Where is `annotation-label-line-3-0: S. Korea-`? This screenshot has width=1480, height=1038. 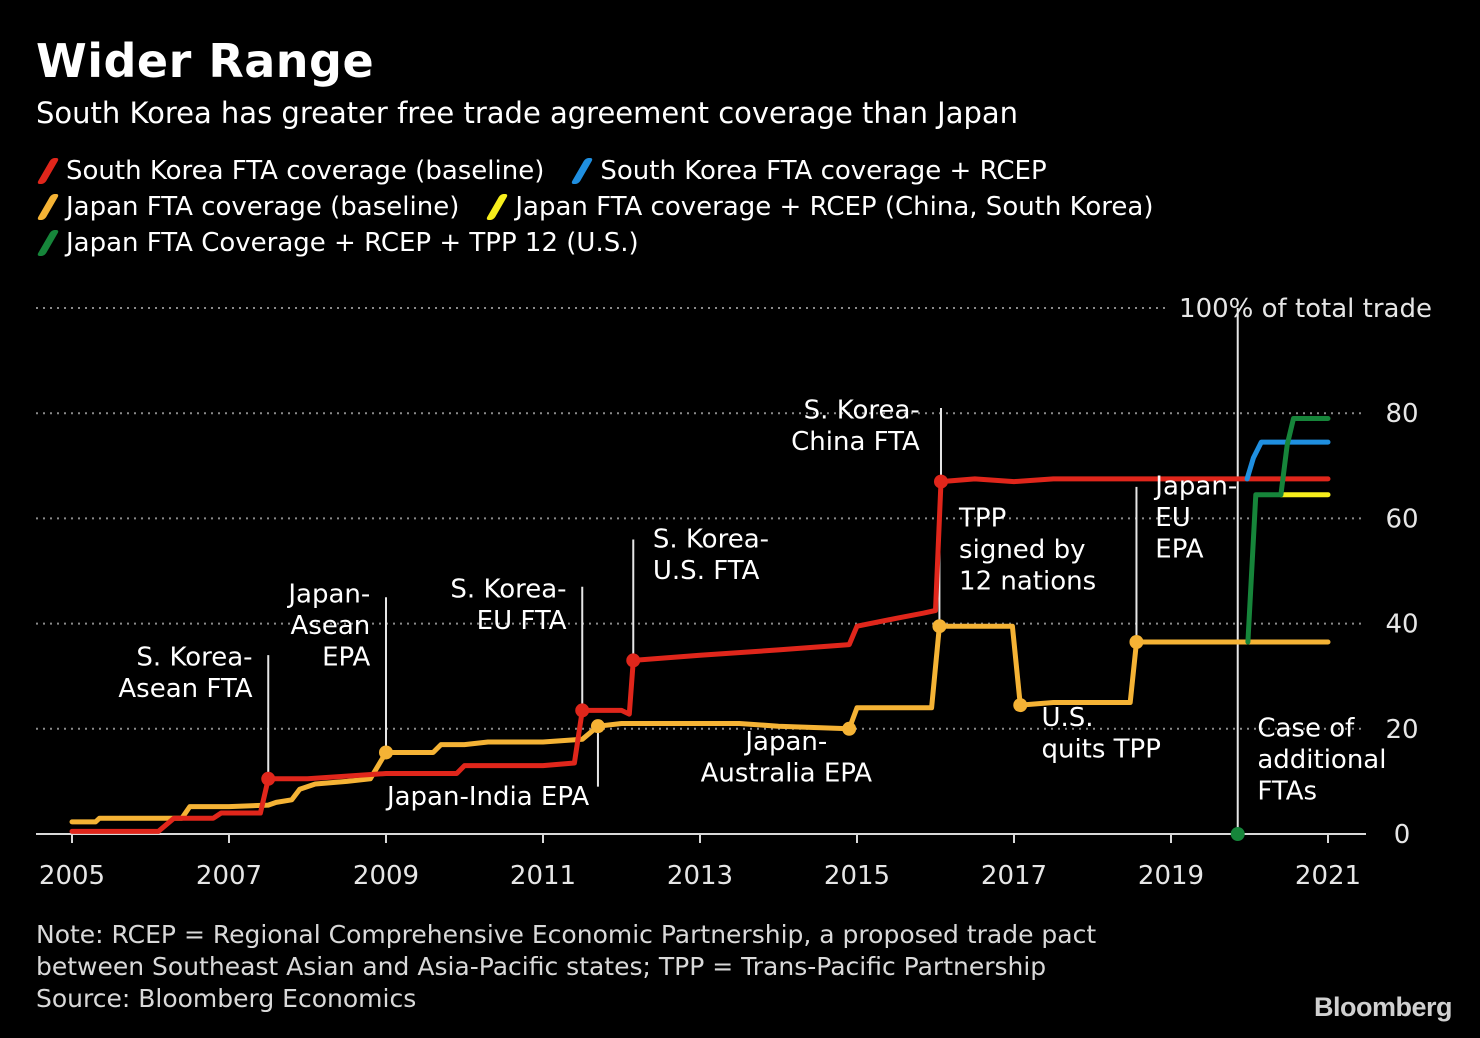 annotation-label-line-3-0: S. Korea- is located at coordinates (711, 539).